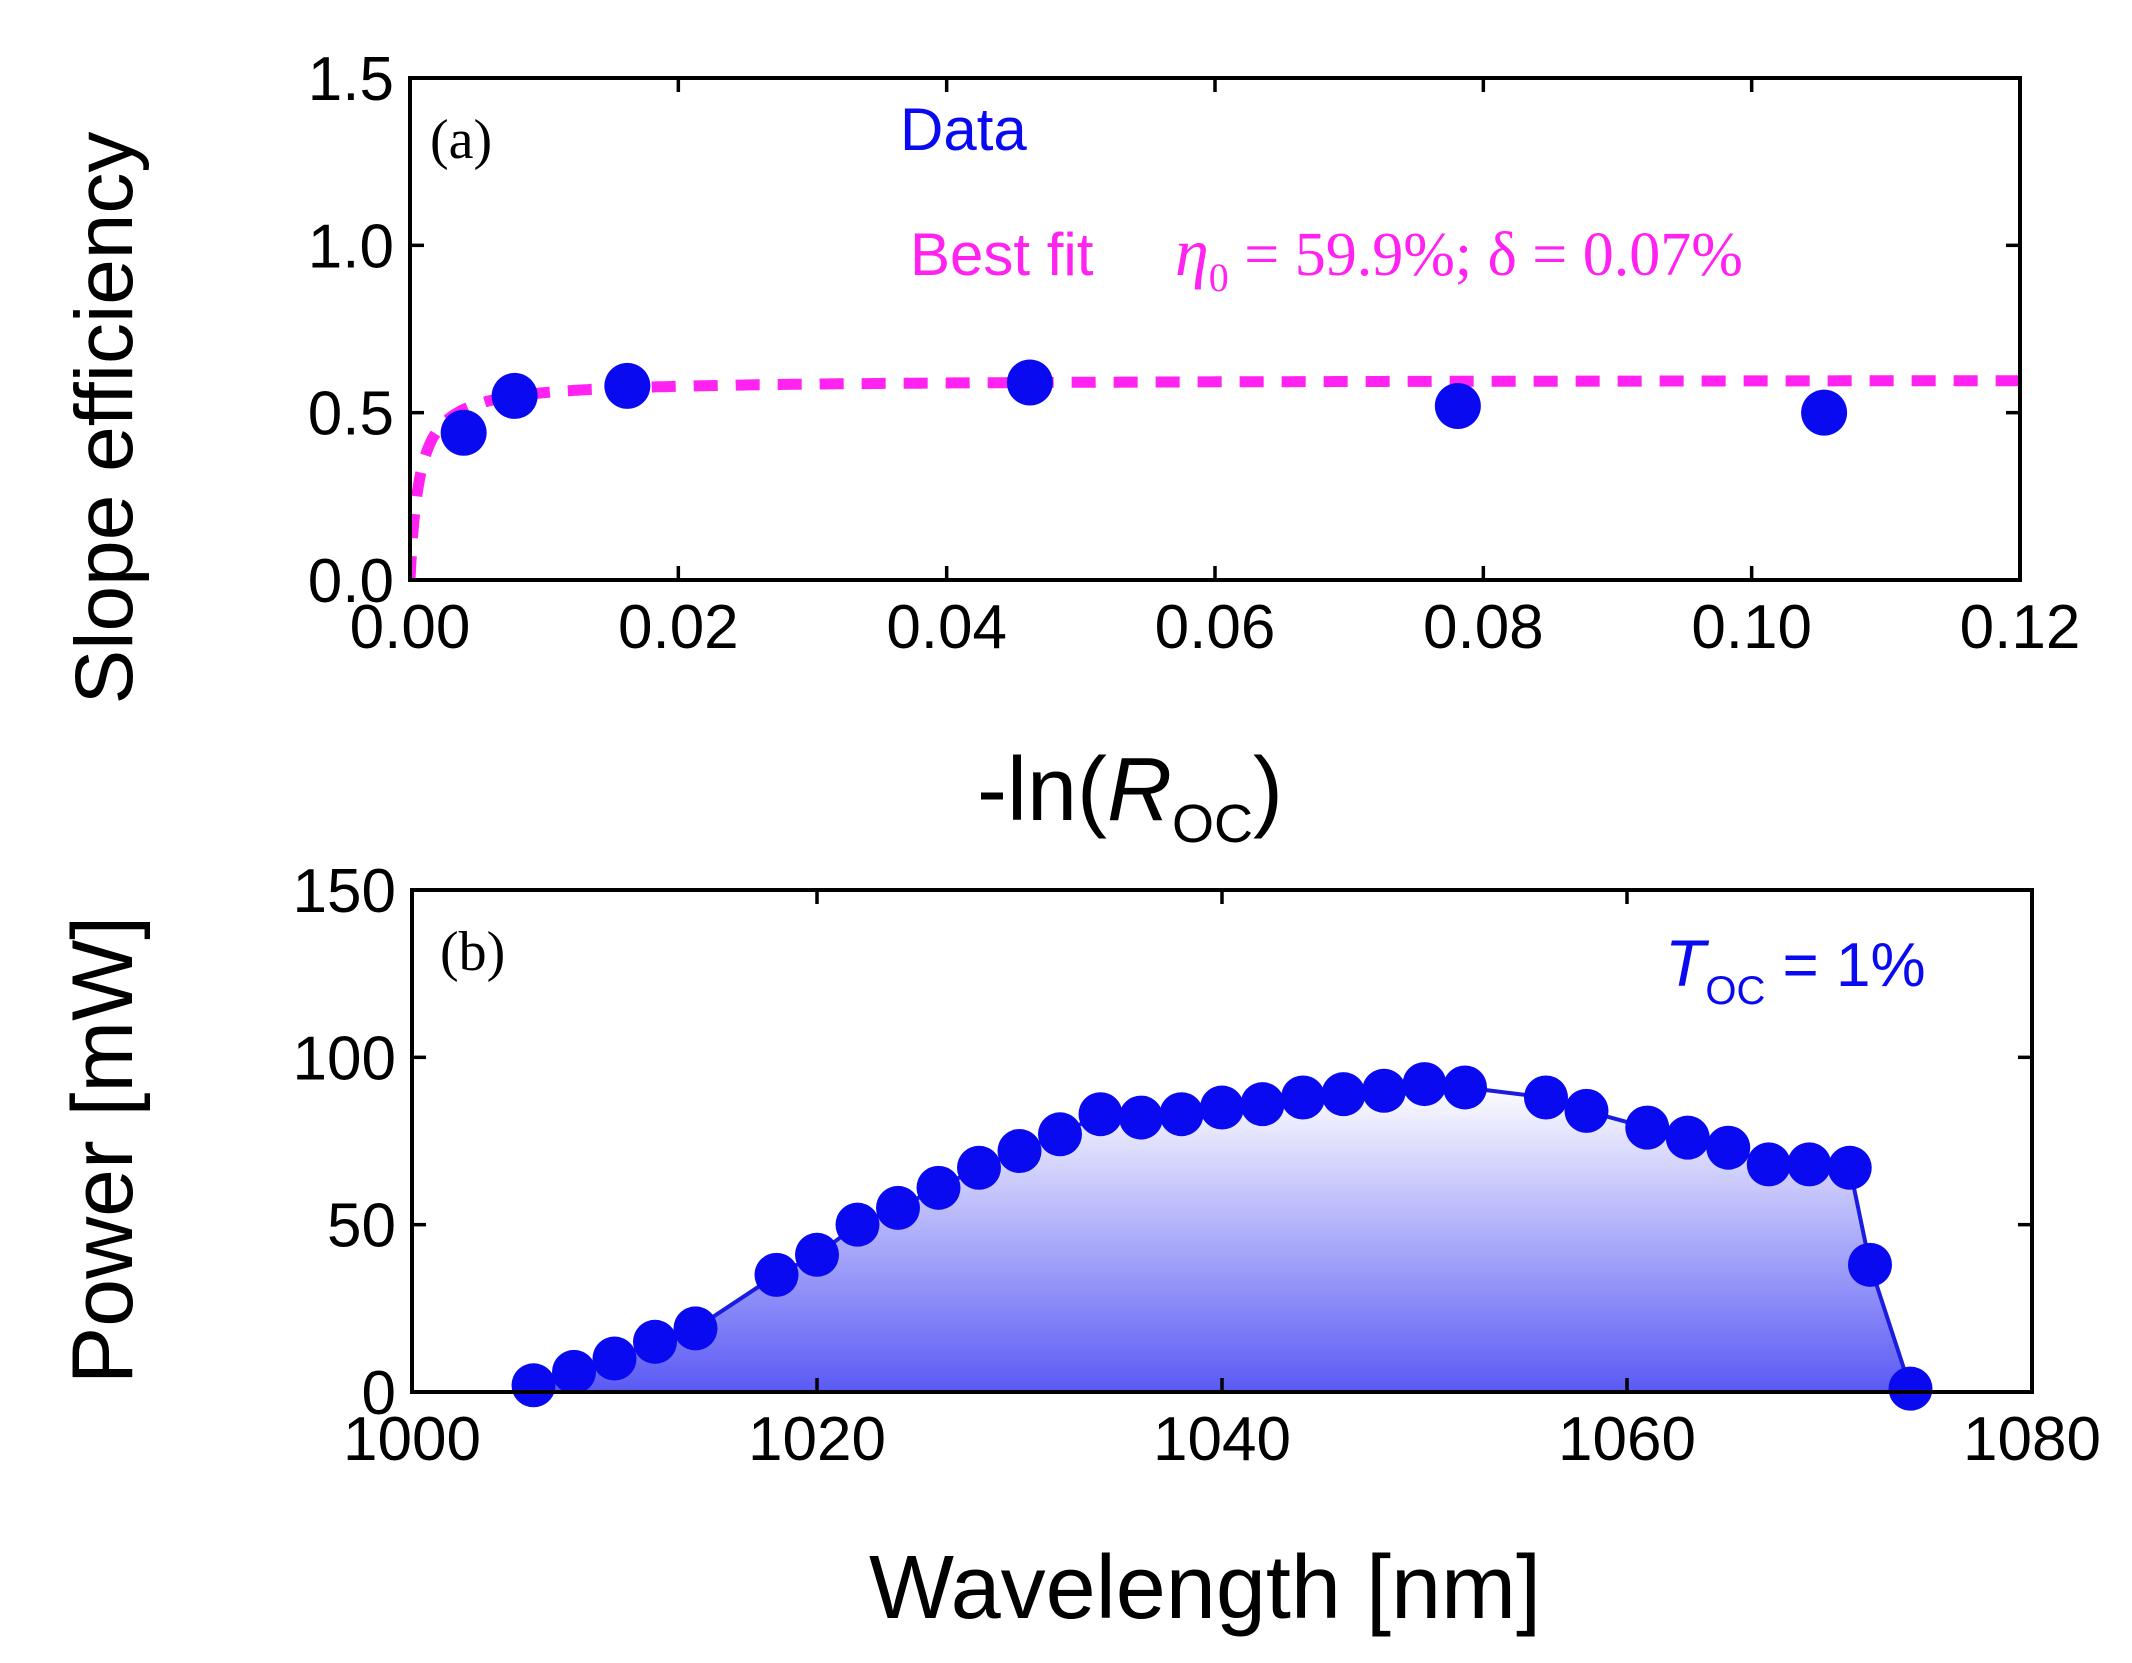  I want to click on x-title-suffix: ), so click(1268, 790).